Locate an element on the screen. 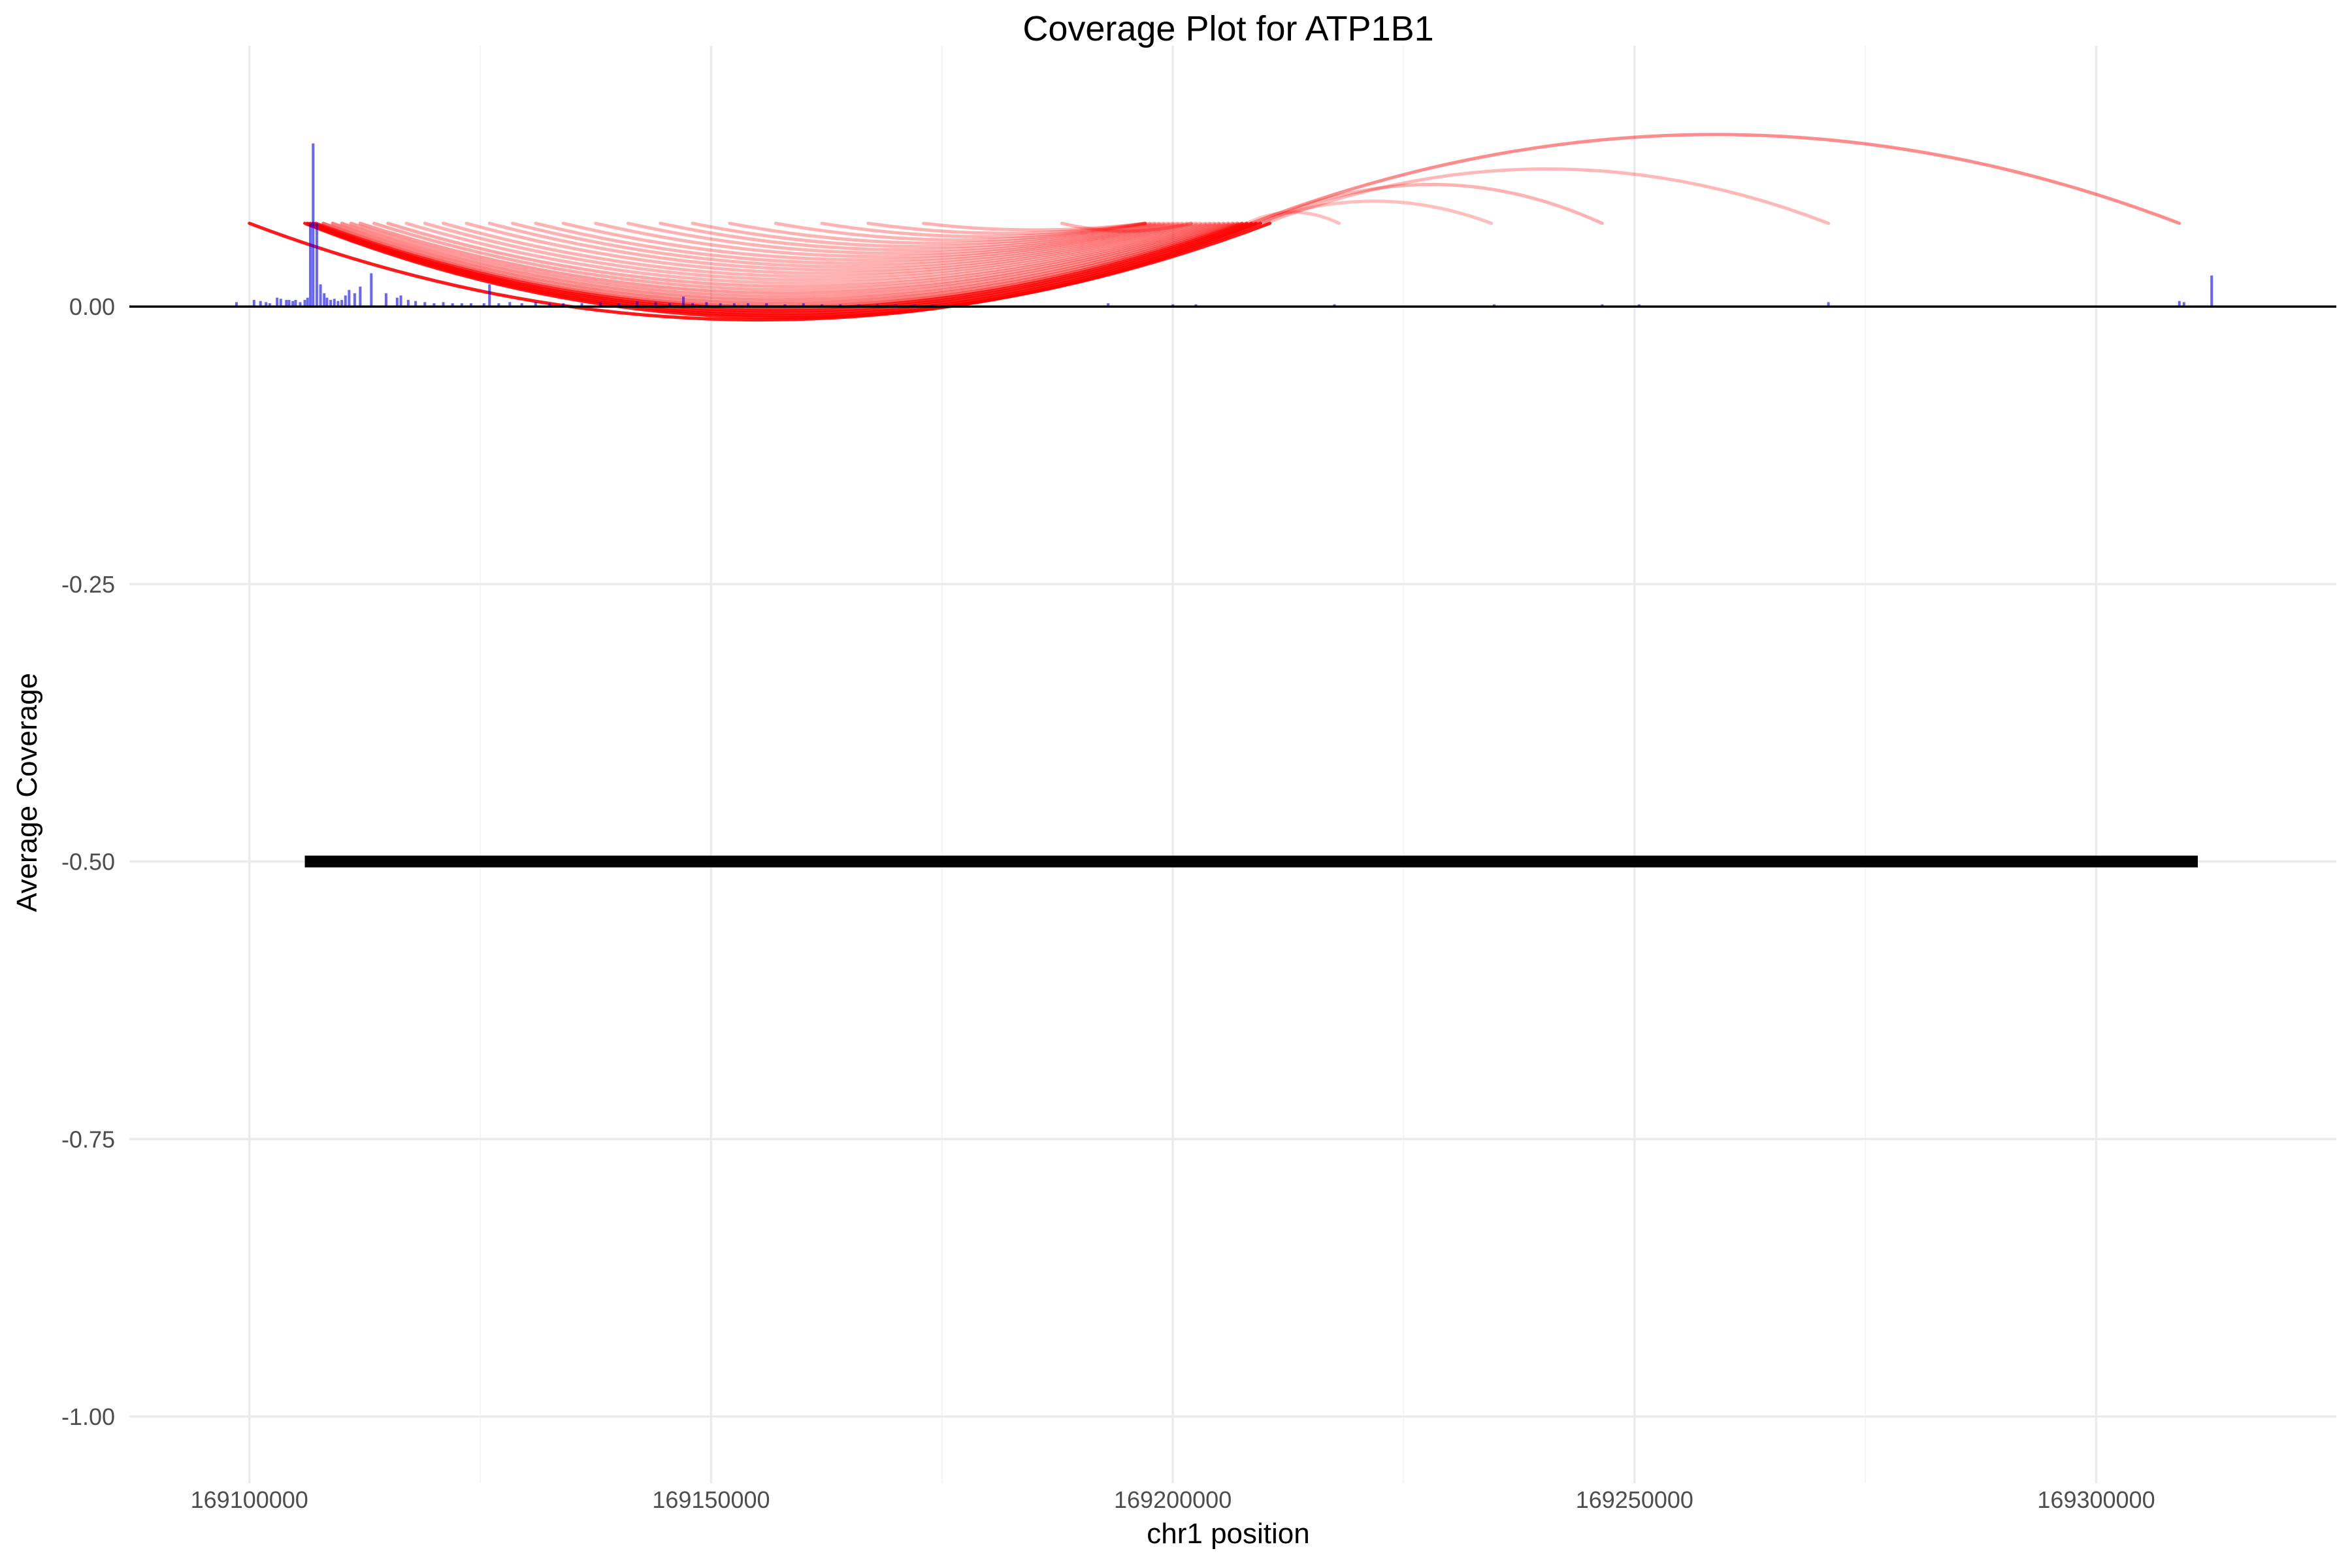  y-tick-label: -0.25 is located at coordinates (88, 584).